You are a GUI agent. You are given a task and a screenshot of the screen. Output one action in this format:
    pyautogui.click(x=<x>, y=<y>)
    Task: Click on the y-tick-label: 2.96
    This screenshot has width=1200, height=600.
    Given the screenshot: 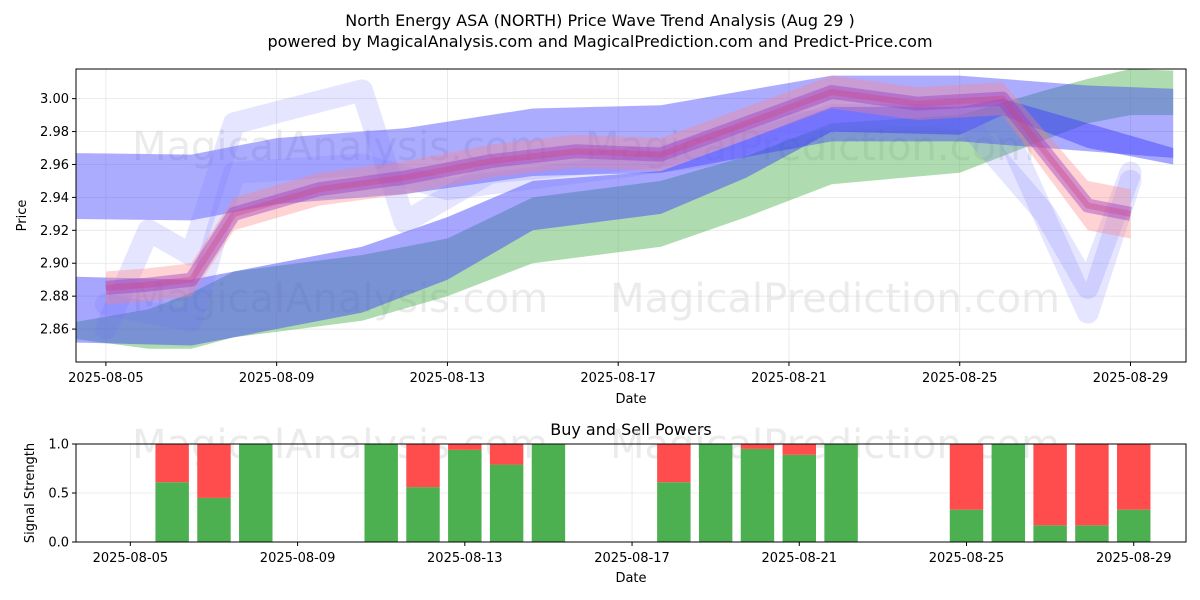 What is the action you would take?
    pyautogui.click(x=54, y=165)
    